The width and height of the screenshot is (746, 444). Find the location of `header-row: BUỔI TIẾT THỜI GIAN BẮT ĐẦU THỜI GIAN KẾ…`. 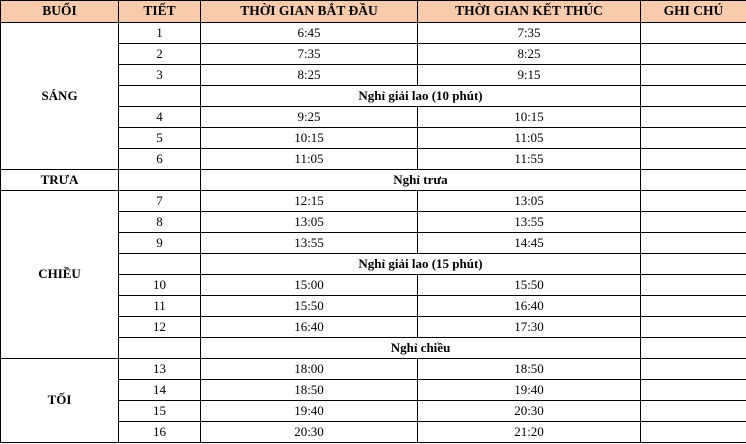

header-row: BUỔI TIẾT THỜI GIAN BẮT ĐẦU THỜI GIAN KẾ… is located at coordinates (373, 11).